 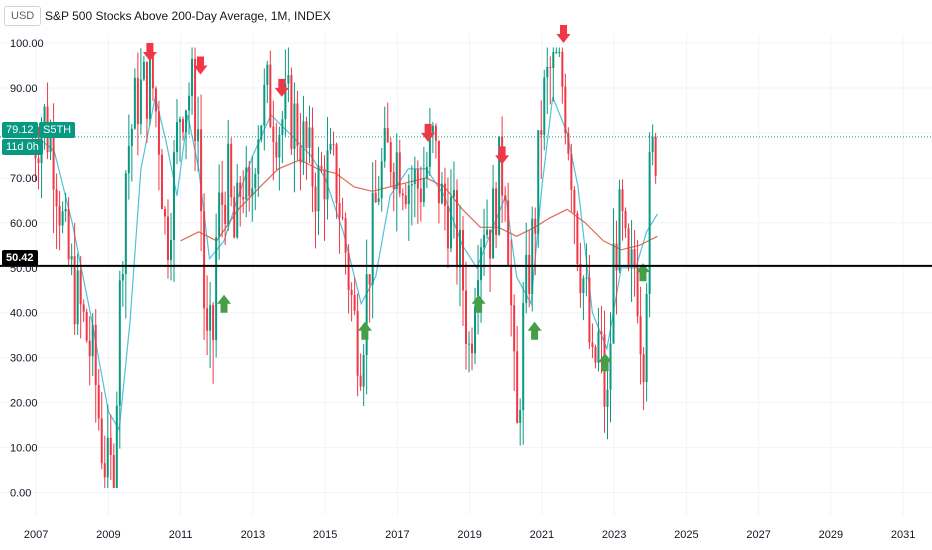 What do you see at coordinates (181, 535) in the screenshot?
I see `x-tick-label: 2011` at bounding box center [181, 535].